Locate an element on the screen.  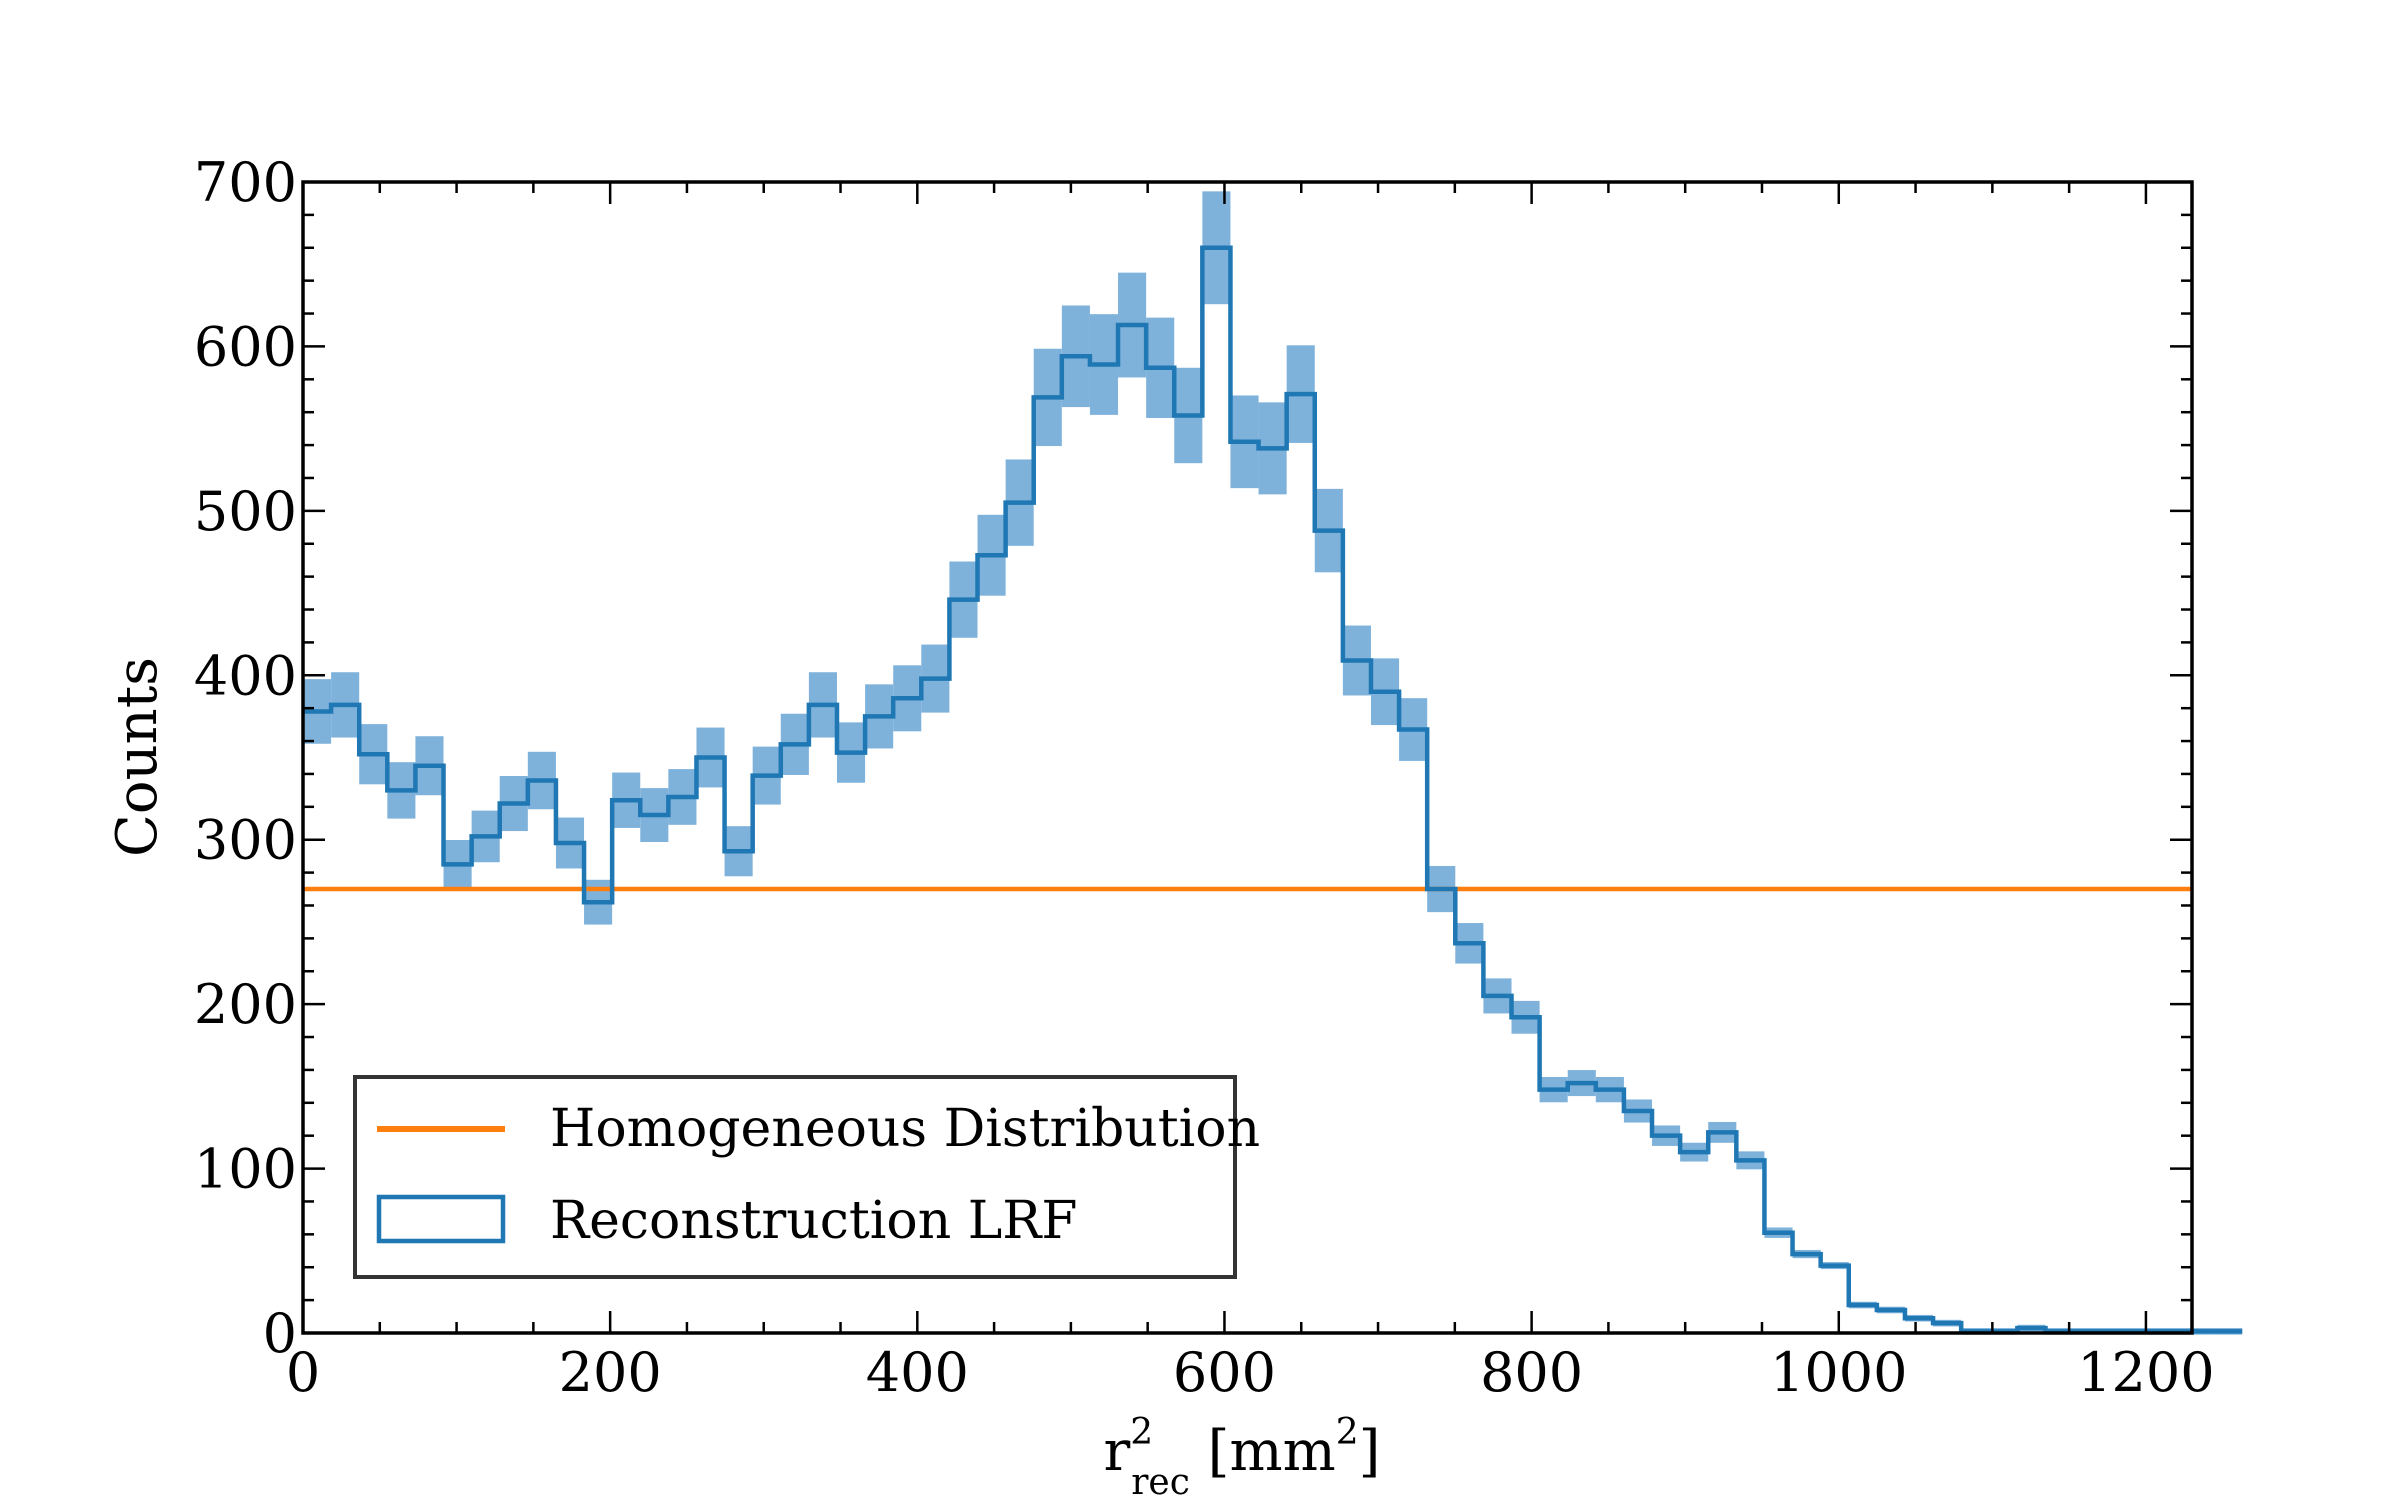
y-tick-labels: 0 100 200 300 400 500 600 700 is located at coordinates (245, 758).